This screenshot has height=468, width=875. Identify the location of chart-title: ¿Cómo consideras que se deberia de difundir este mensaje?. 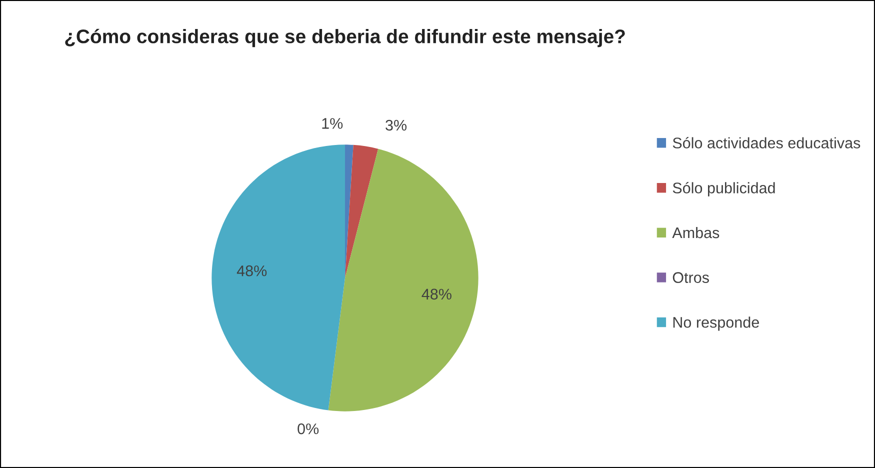
(345, 38).